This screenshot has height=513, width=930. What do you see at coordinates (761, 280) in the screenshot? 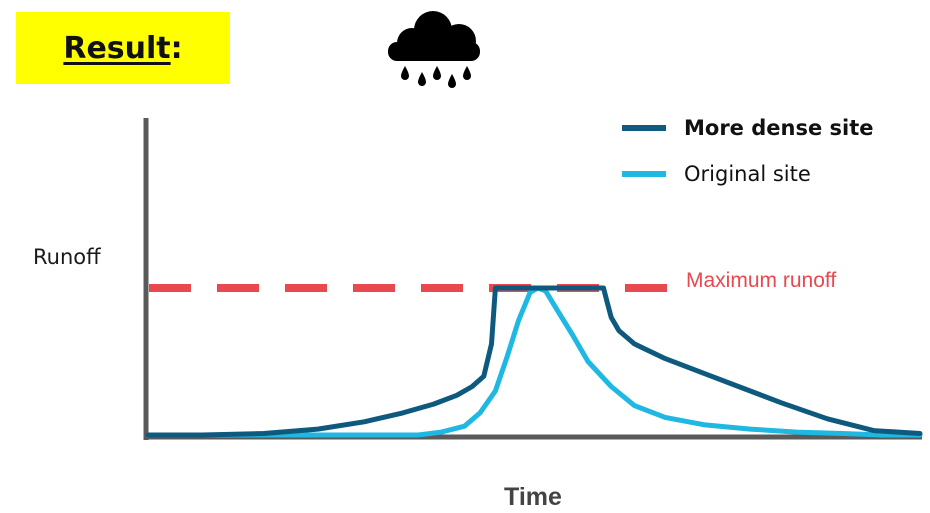
I see `maximum-runoff-label: Maximum runoff` at bounding box center [761, 280].